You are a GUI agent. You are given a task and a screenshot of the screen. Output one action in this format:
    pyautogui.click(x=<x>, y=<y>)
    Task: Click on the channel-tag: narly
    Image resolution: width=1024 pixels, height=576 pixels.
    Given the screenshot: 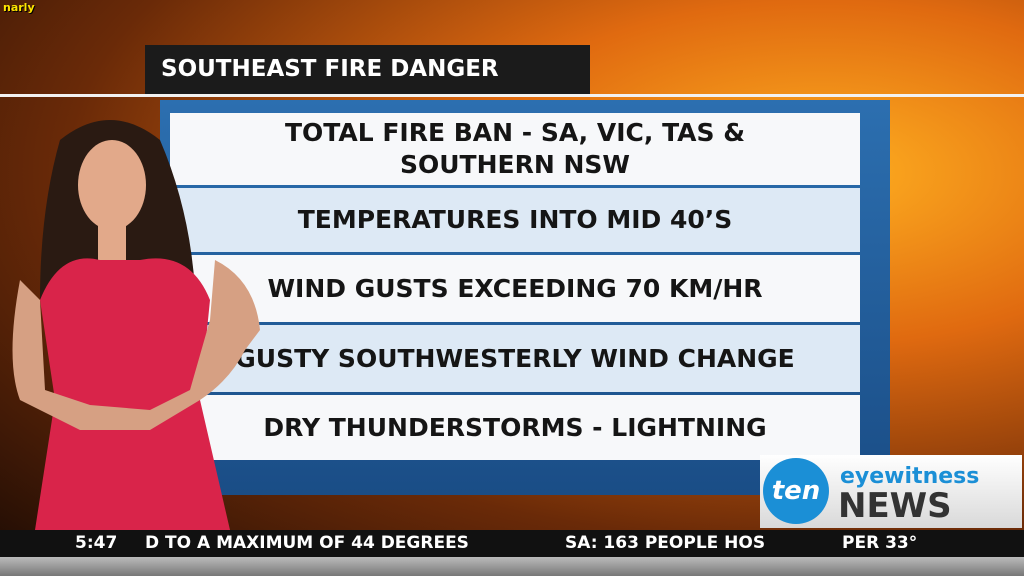 What is the action you would take?
    pyautogui.click(x=19, y=7)
    